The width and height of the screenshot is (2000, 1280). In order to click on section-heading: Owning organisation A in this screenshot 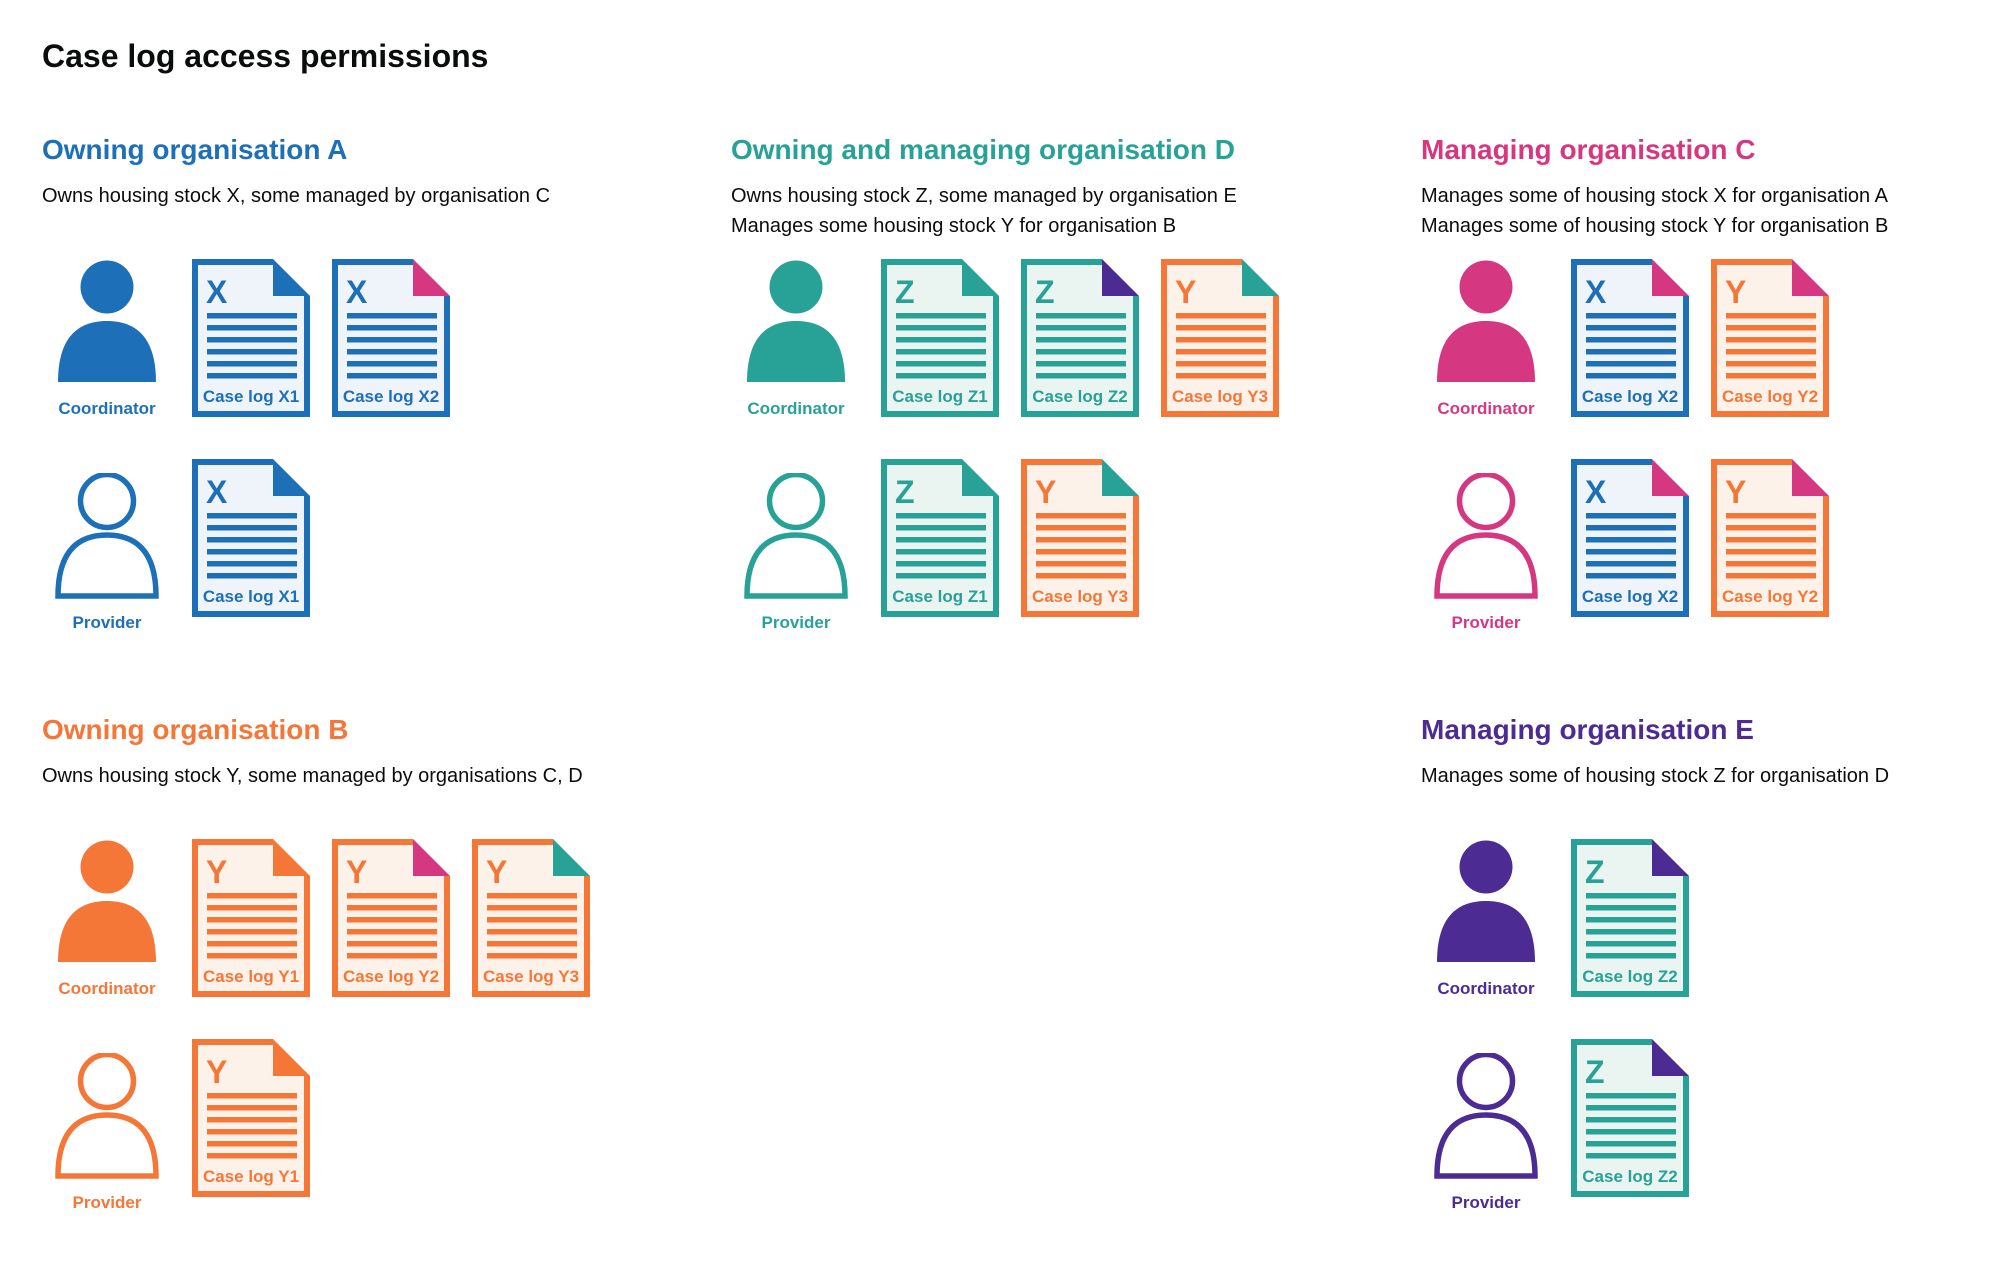, I will do `click(195, 149)`.